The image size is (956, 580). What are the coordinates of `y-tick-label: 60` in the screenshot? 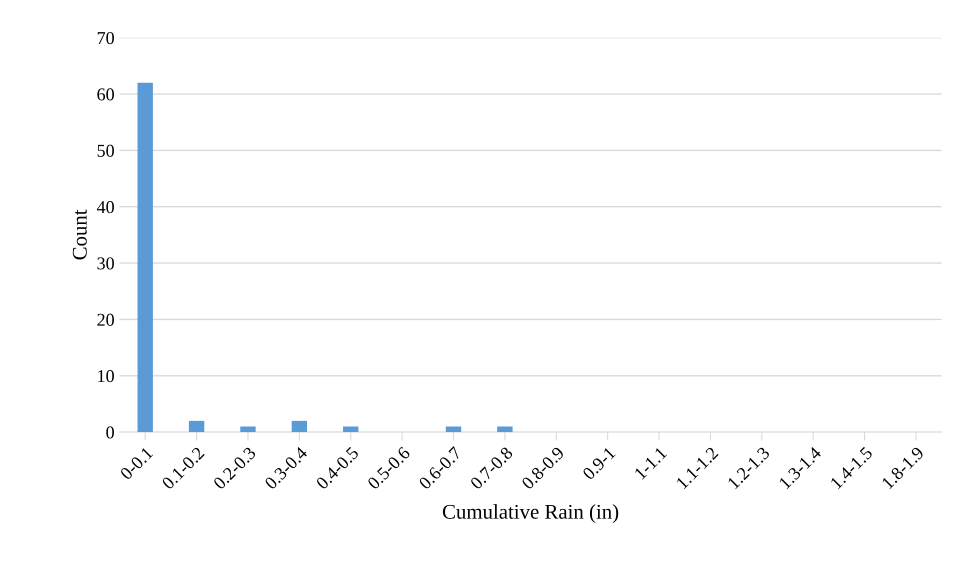 It's located at (105, 94).